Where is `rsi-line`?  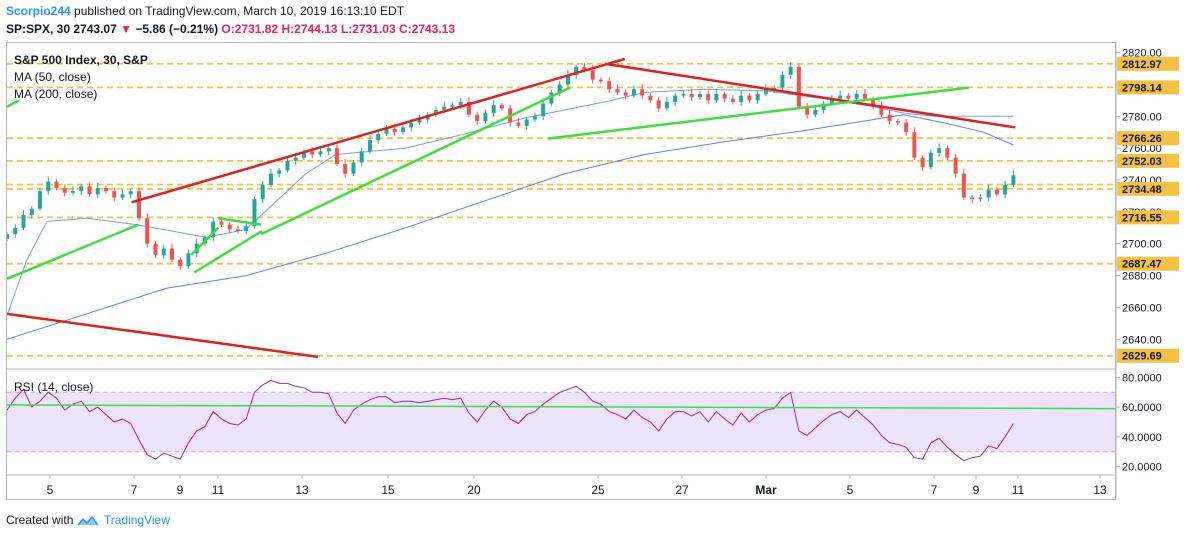
rsi-line is located at coordinates (510, 420).